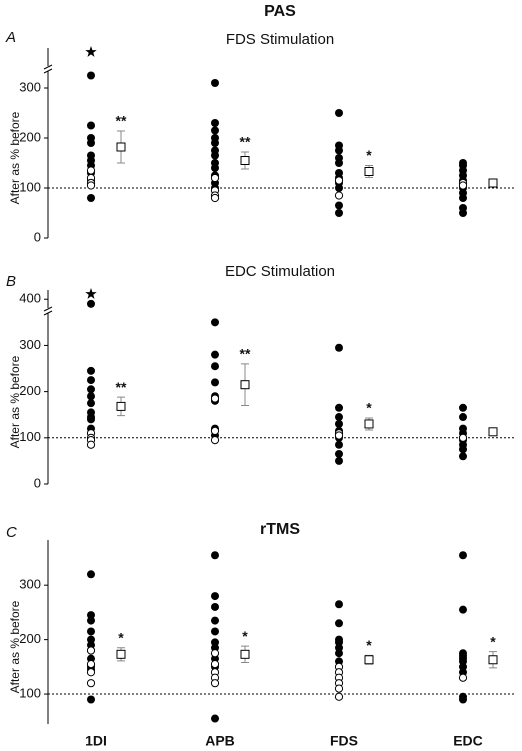  Describe the element at coordinates (280, 39) in the screenshot. I see `panel-subtitle: FDS Stimulation` at that location.